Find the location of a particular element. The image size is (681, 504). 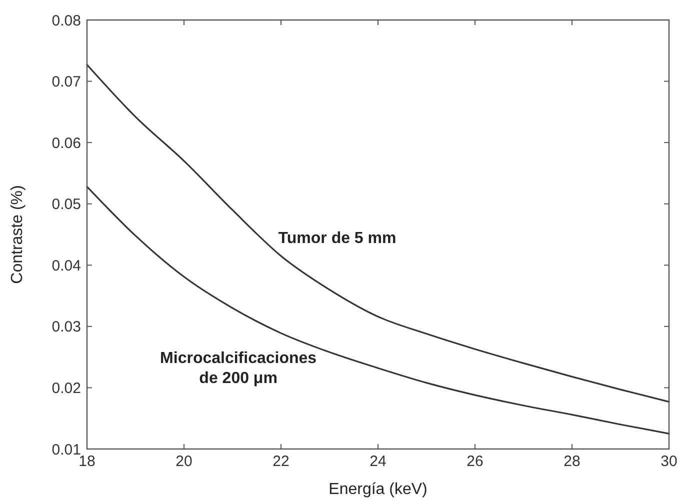

x-tick-label: 30 is located at coordinates (669, 461).